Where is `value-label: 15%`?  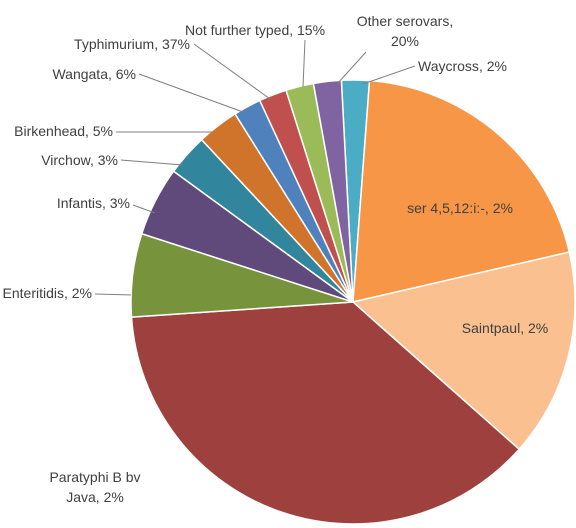
value-label: 15% is located at coordinates (311, 30).